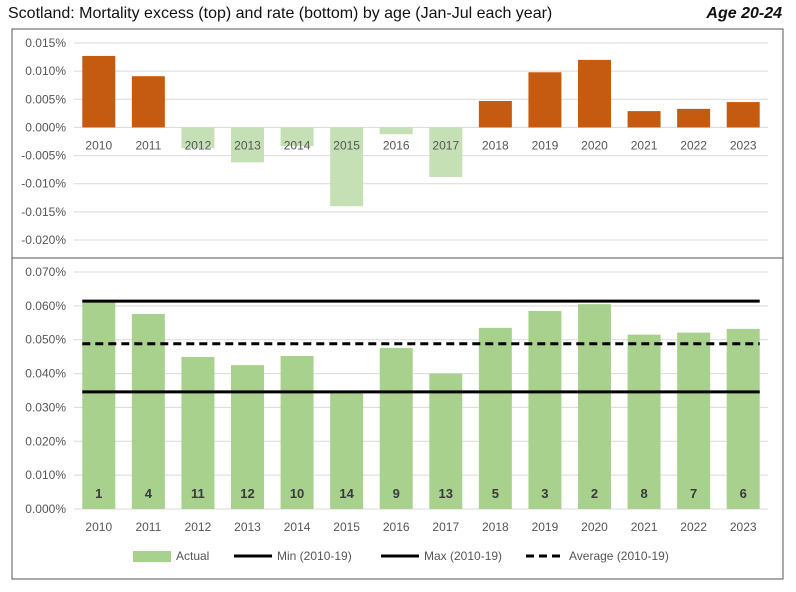 The width and height of the screenshot is (796, 592). I want to click on y-tick-label: 0.070%, so click(45, 272).